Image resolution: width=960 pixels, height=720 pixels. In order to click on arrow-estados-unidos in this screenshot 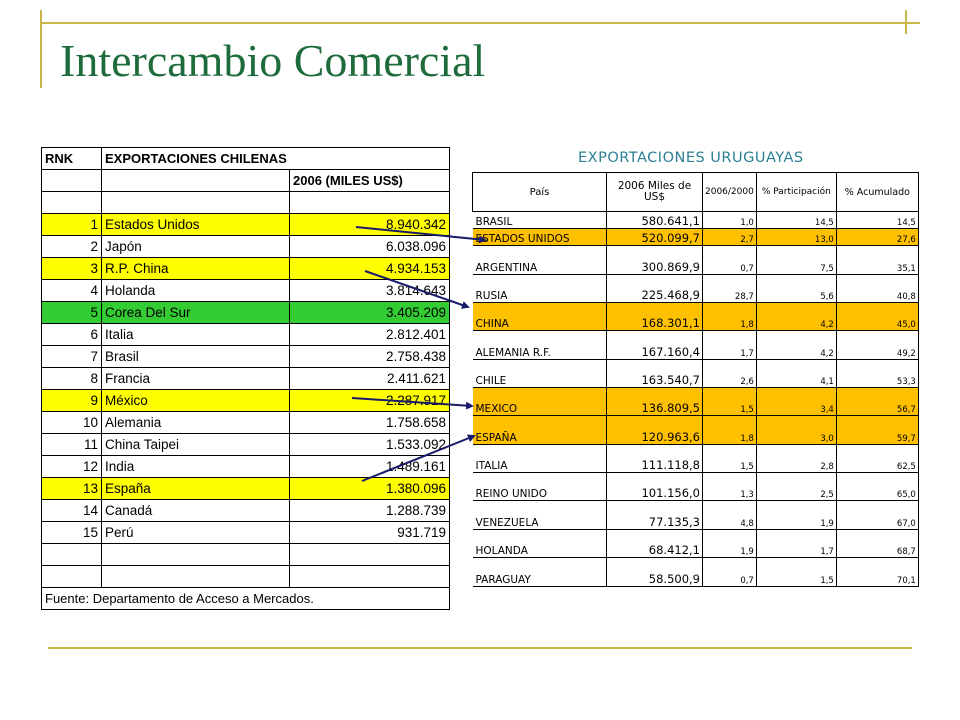, I will do `click(421, 235)`.